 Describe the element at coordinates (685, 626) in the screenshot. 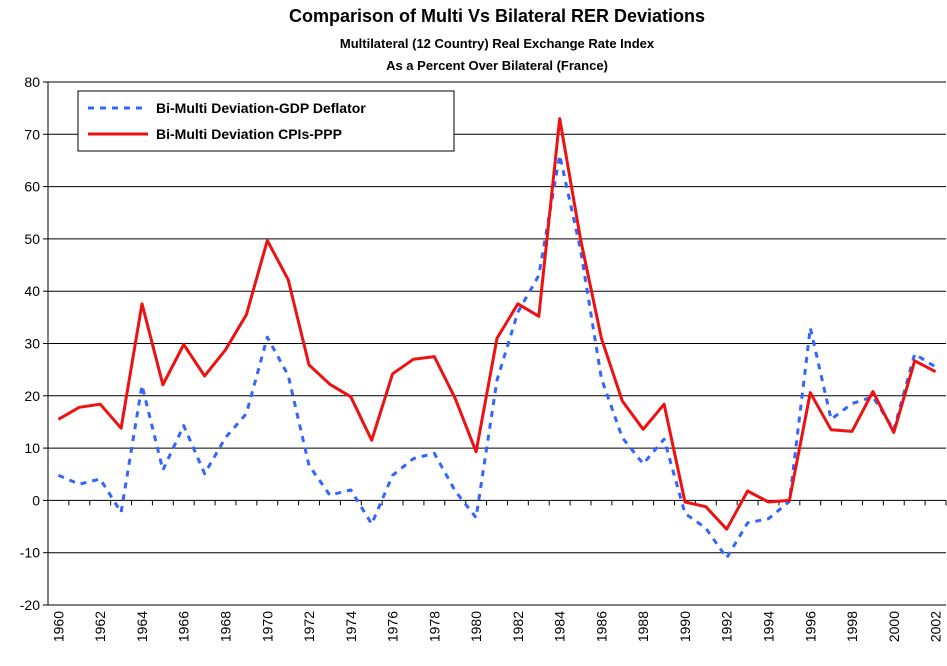

I see `x-tick-label: 1990` at that location.